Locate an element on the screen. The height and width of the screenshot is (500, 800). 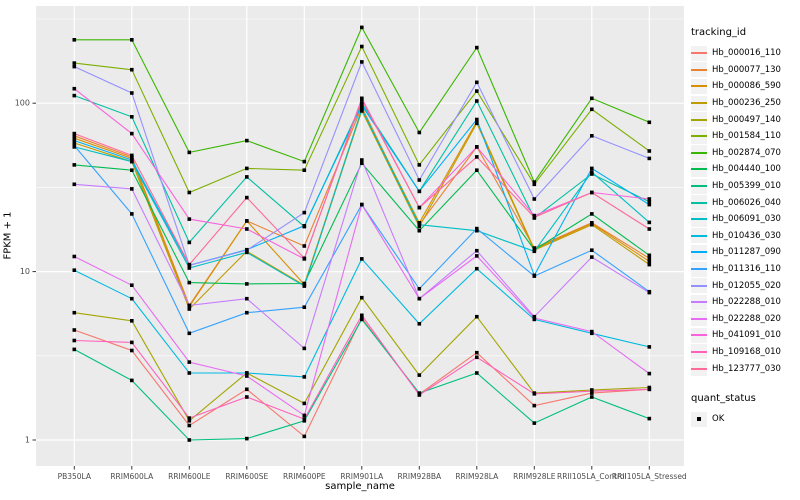
legend-item-Hb_006091_030: Hb_006091_030 is located at coordinates (745, 219).